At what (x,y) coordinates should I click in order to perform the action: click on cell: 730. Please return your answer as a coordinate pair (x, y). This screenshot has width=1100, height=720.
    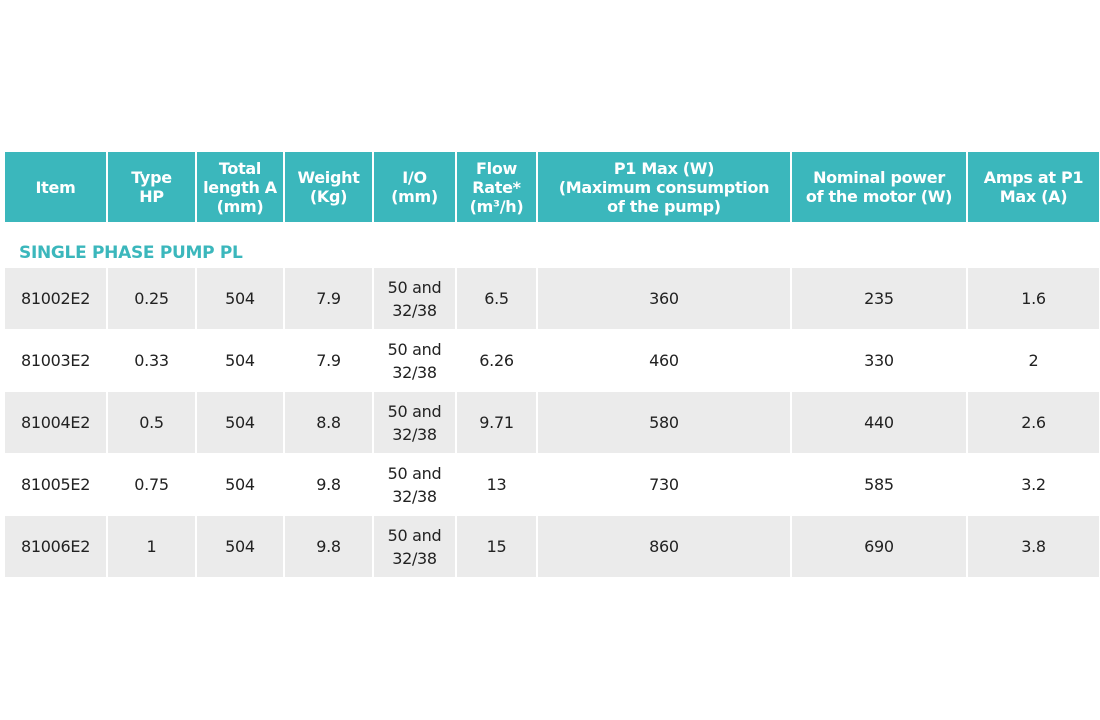
    Looking at the image, I should click on (663, 484).